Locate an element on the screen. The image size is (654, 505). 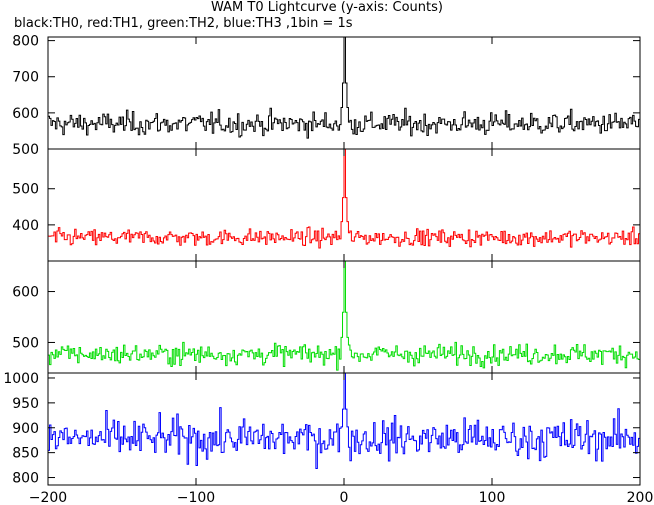
x-tick-label: −200 is located at coordinates (48, 497).